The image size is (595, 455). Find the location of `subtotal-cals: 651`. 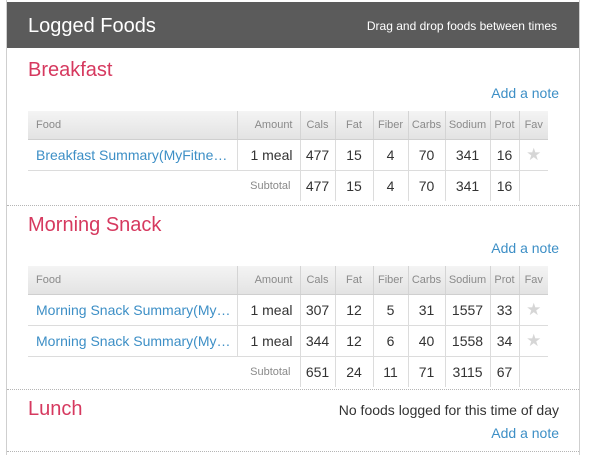

subtotal-cals: 651 is located at coordinates (318, 371).